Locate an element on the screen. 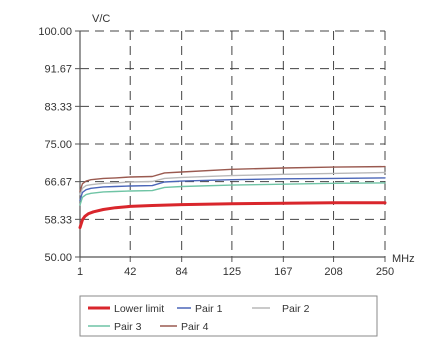  x-tick-label: 208 is located at coordinates (333, 272).